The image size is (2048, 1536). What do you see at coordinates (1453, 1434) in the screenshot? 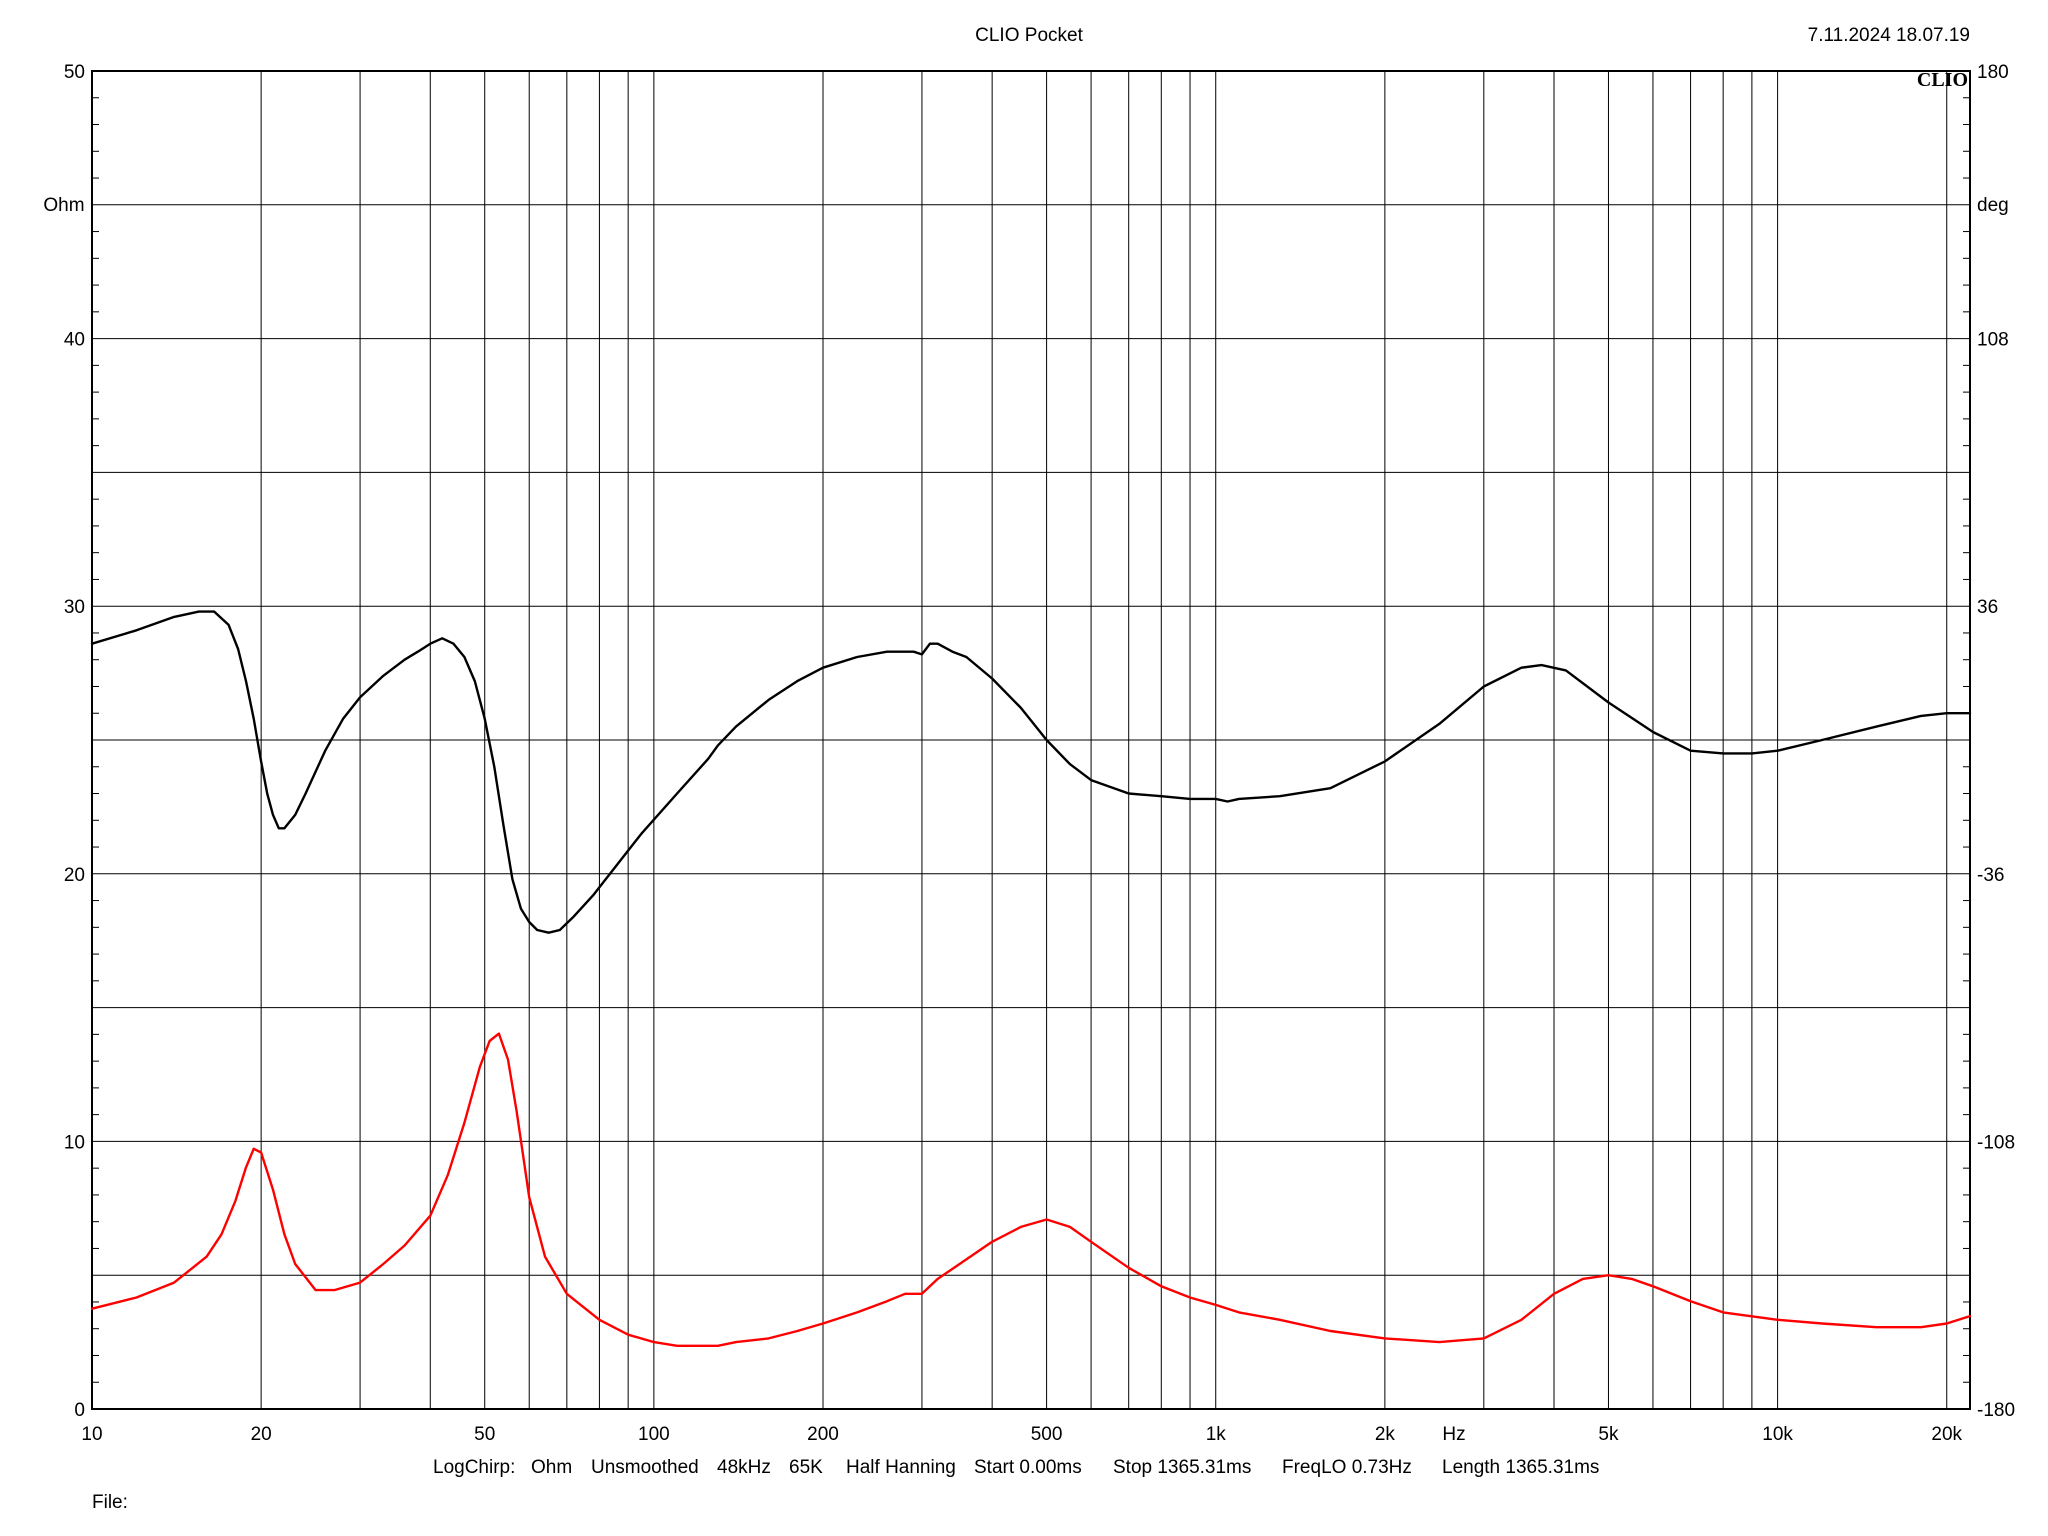
I see `x-axis-unit: Hz` at bounding box center [1453, 1434].